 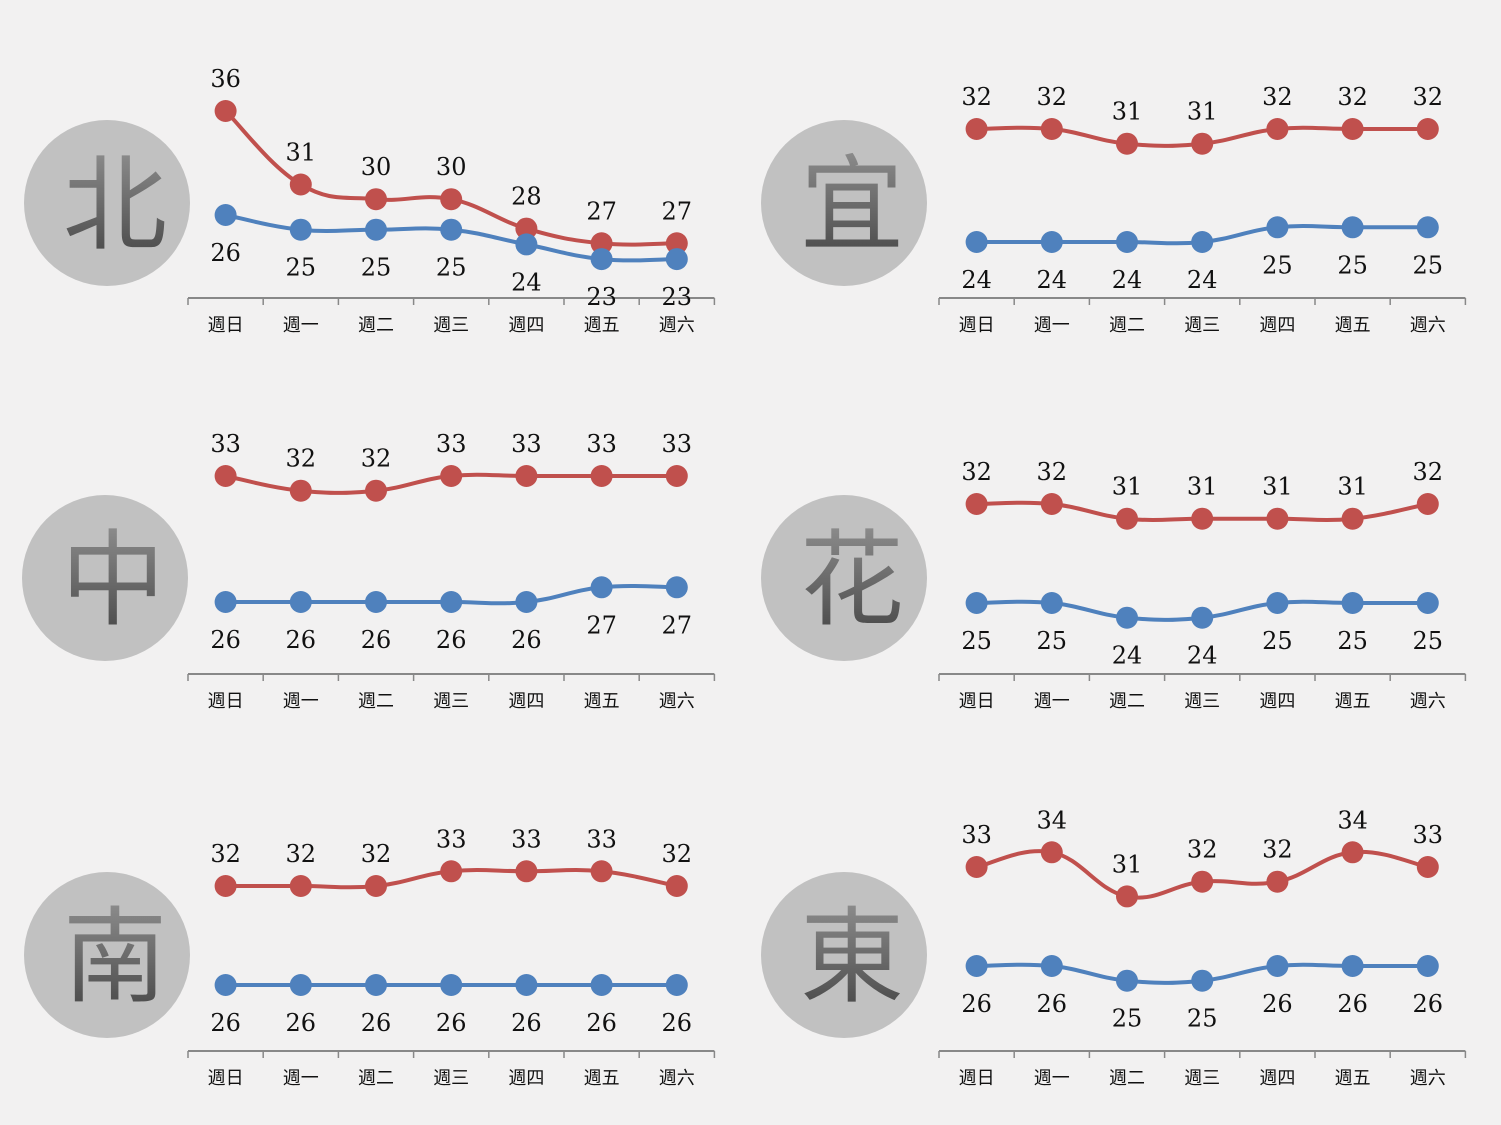 What do you see at coordinates (601, 297) in the screenshot?
I see `low-temp-label: 23` at bounding box center [601, 297].